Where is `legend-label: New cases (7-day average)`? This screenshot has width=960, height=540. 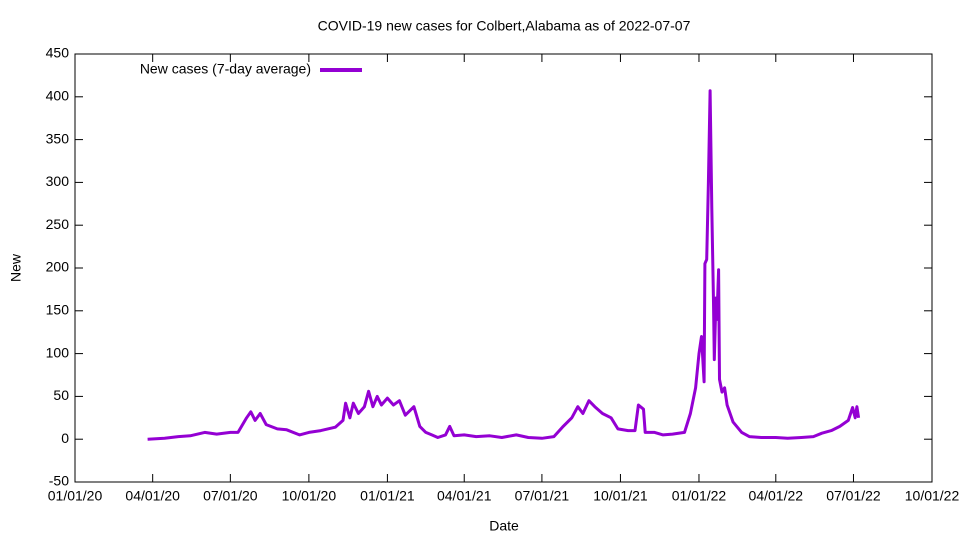
legend-label: New cases (7-day average) is located at coordinates (225, 69).